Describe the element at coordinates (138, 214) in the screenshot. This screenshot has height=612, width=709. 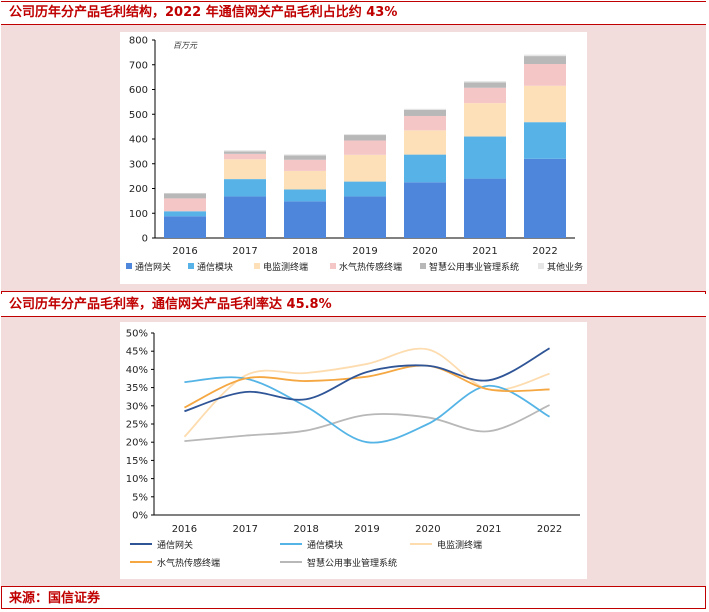
I see `y-tick-label: 100` at that location.